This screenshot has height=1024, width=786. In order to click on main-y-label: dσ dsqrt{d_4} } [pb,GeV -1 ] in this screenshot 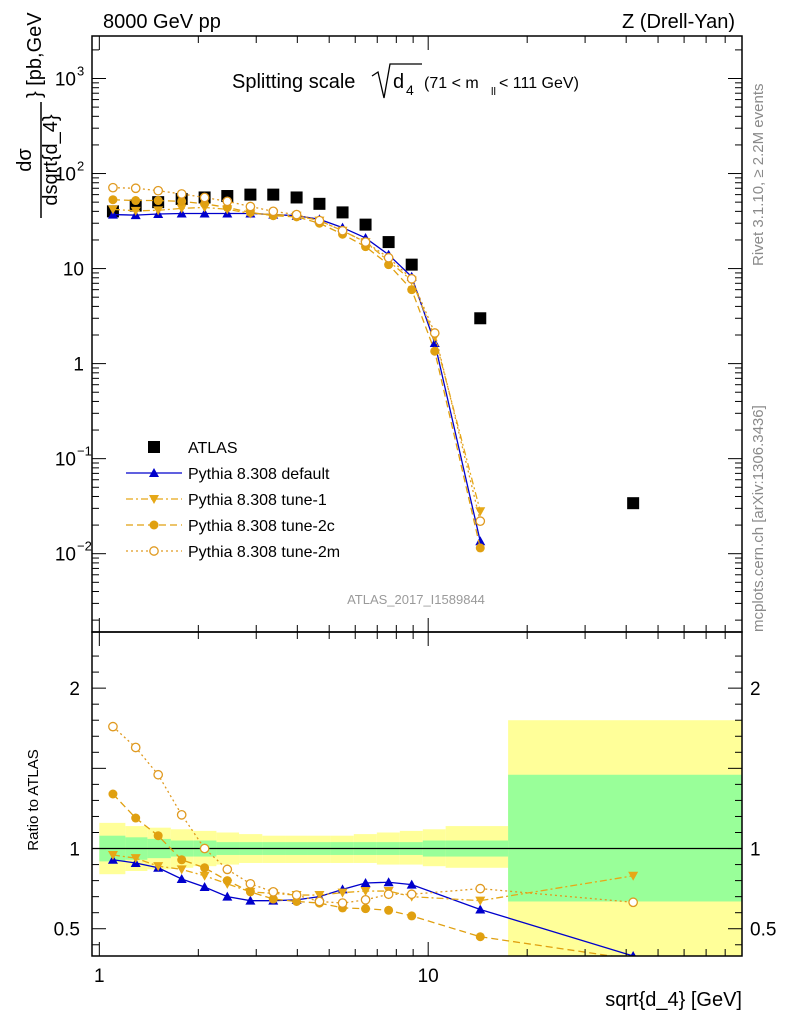, I will do `click(38, 115)`.